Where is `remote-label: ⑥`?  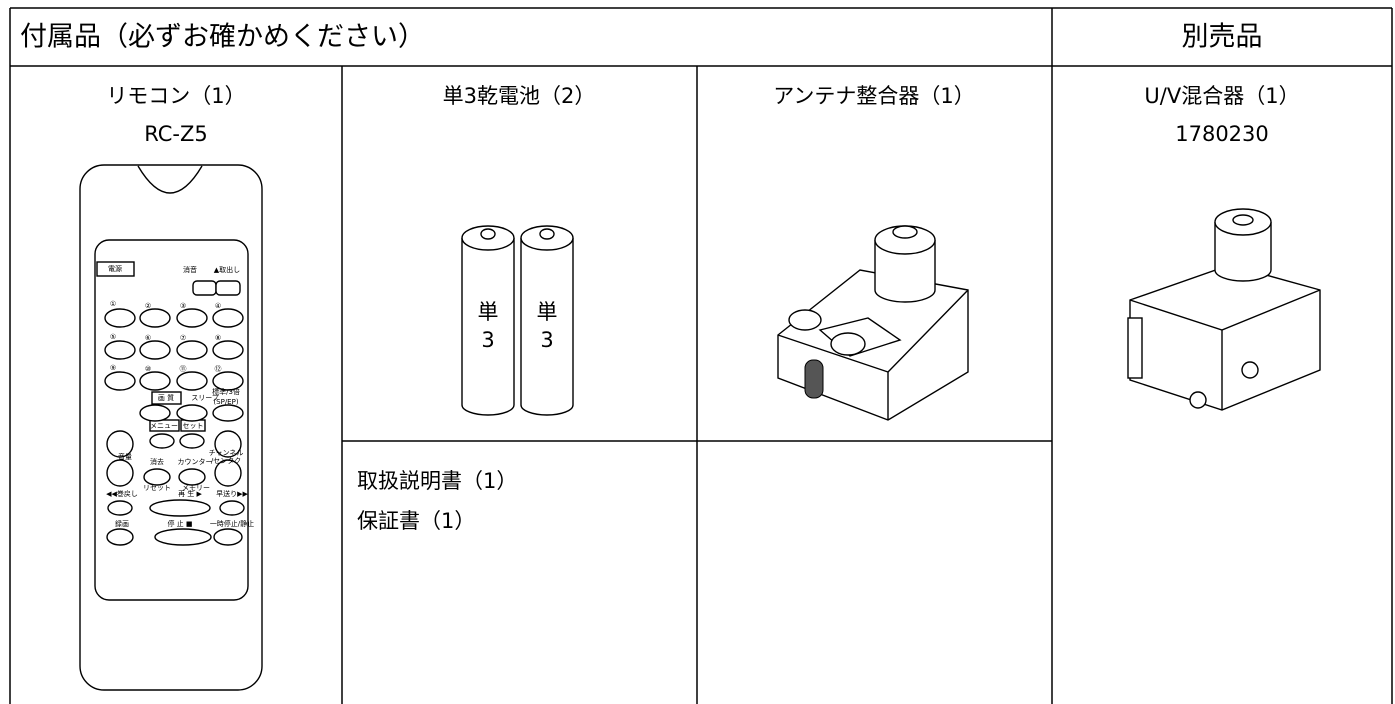
remote-label: ⑥ is located at coordinates (148, 338).